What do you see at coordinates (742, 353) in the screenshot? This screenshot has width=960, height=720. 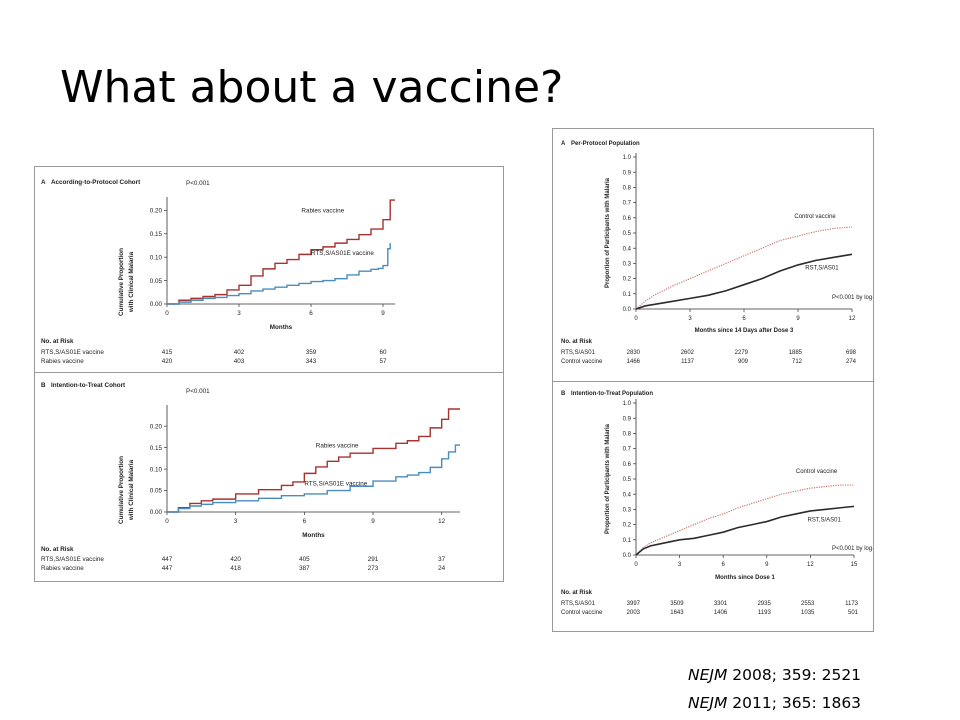 I see `at-risk-value: 2279` at bounding box center [742, 353].